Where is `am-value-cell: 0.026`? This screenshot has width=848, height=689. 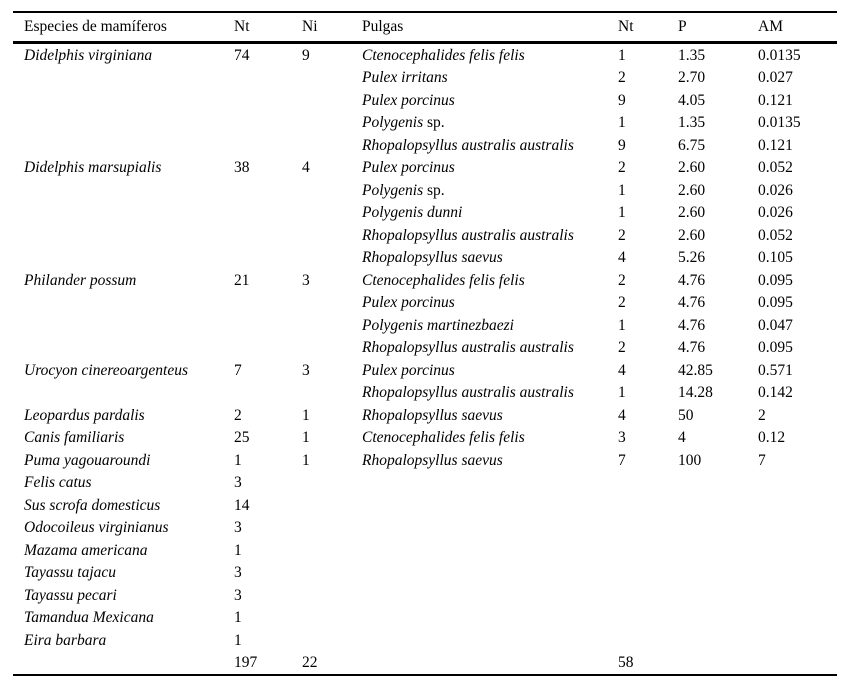
am-value-cell: 0.026 is located at coordinates (775, 212).